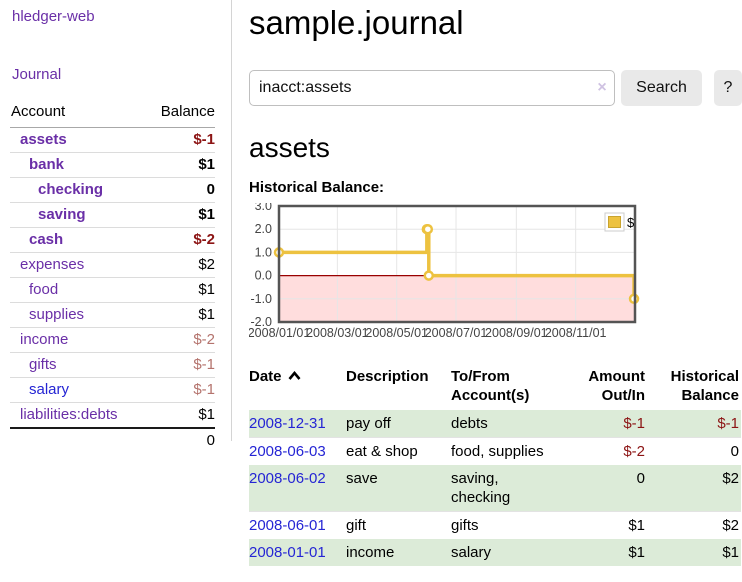 This screenshot has width=742, height=582. I want to click on search-input, so click(432, 88).